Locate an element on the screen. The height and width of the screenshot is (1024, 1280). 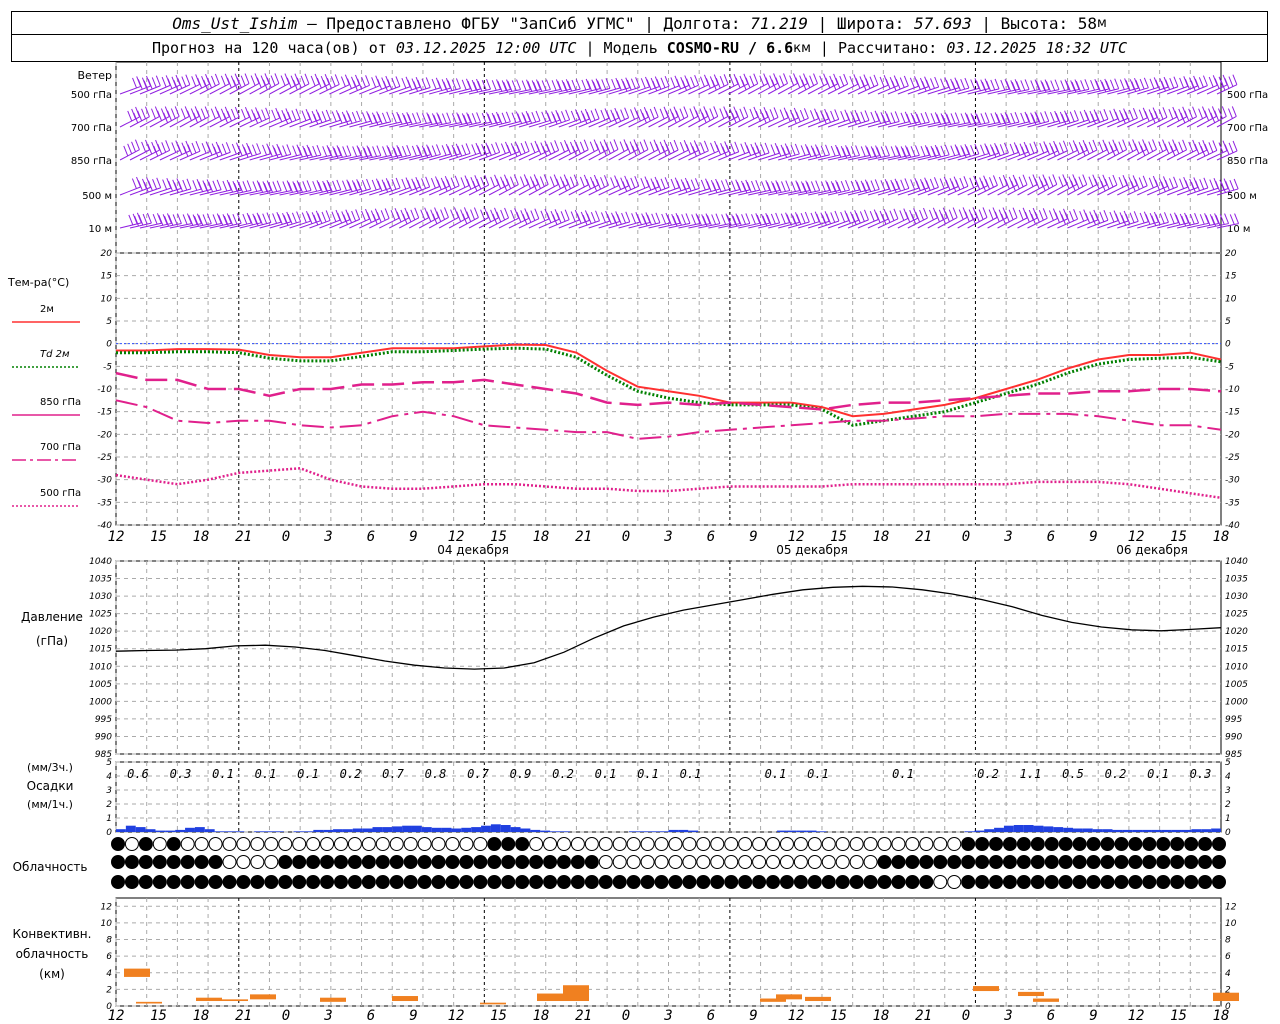
wind-level-left: 10 м is located at coordinates (100, 229).